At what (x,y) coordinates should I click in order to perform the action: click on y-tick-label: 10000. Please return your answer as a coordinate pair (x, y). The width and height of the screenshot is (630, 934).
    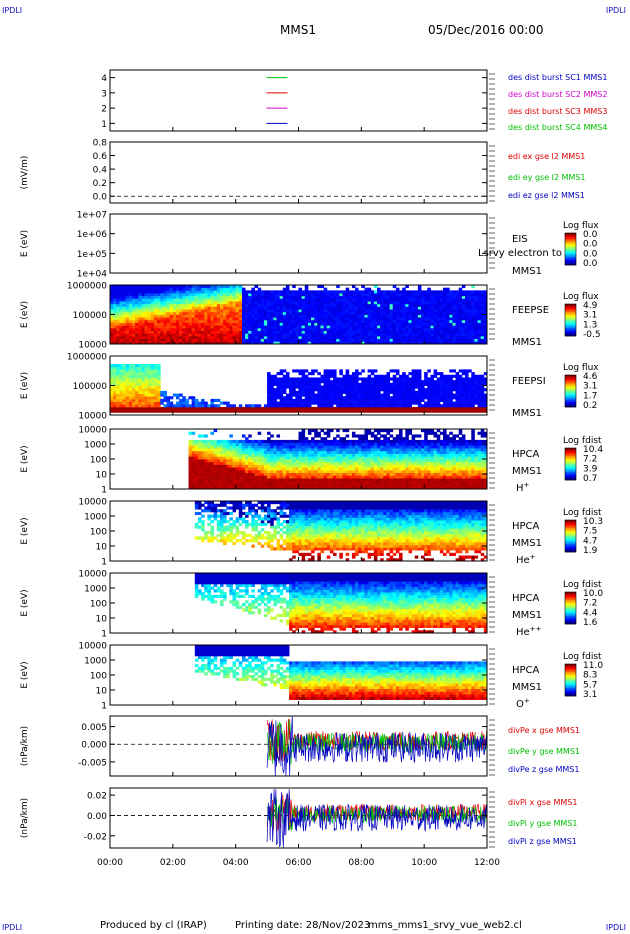
    Looking at the image, I should click on (92, 417).